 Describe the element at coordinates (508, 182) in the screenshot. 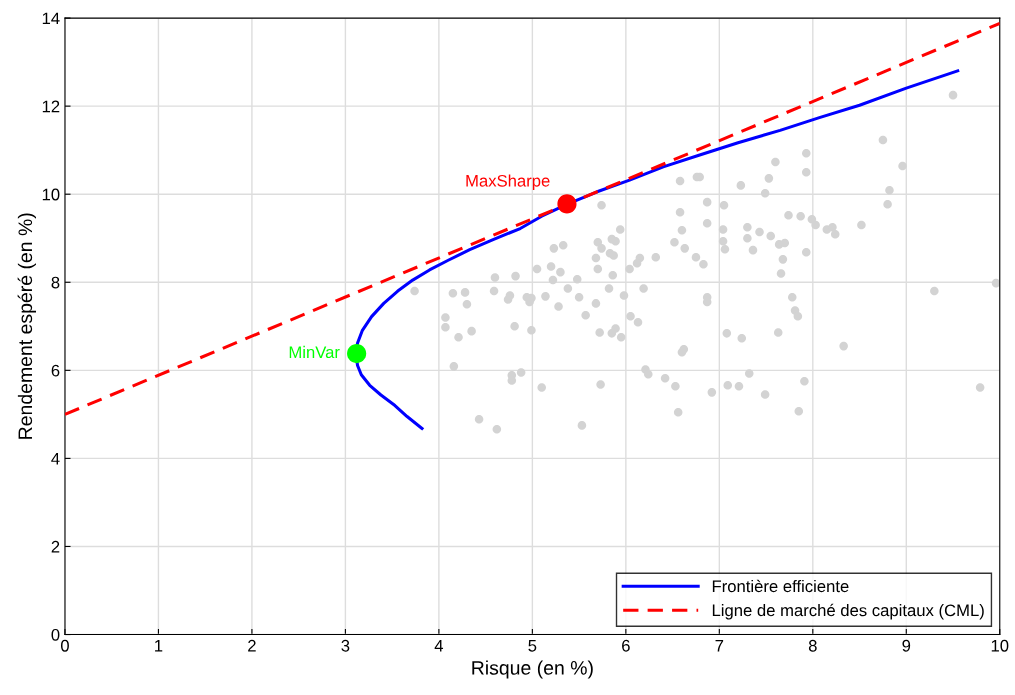

I see `series-label: MaxSharpe` at that location.